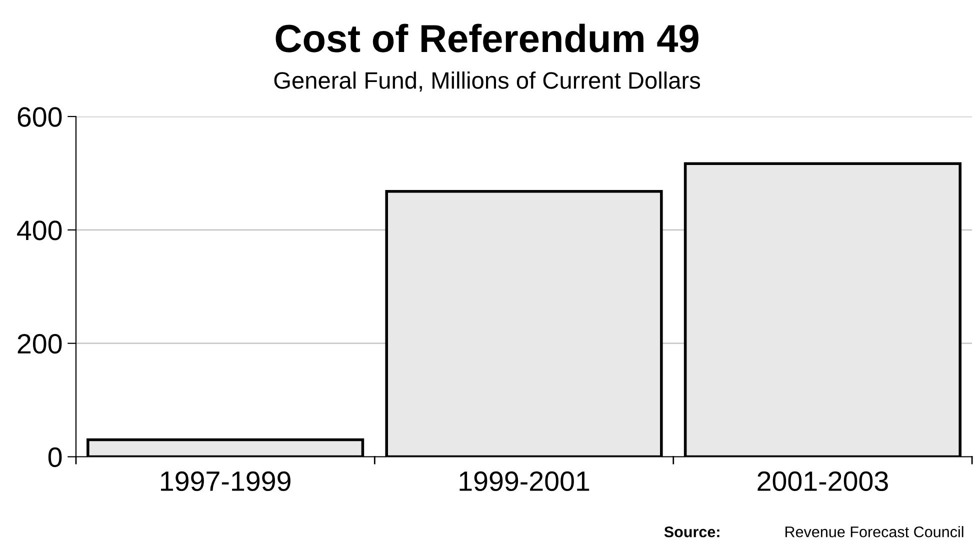 This screenshot has height=547, width=974. What do you see at coordinates (692, 532) in the screenshot?
I see `source-note: Source:` at bounding box center [692, 532].